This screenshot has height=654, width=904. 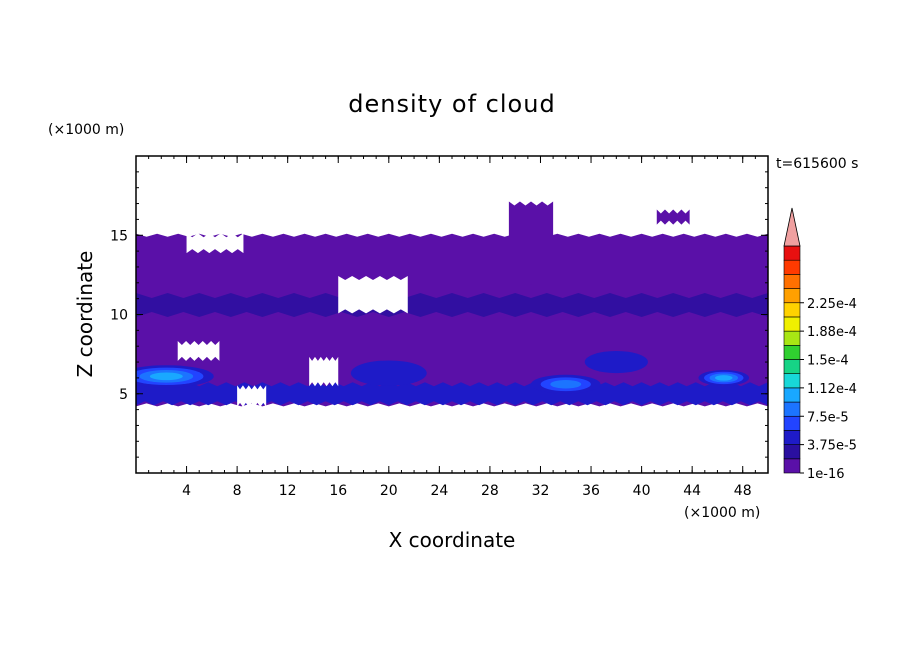 What do you see at coordinates (237, 491) in the screenshot?
I see `x-tick-label: 8` at bounding box center [237, 491].